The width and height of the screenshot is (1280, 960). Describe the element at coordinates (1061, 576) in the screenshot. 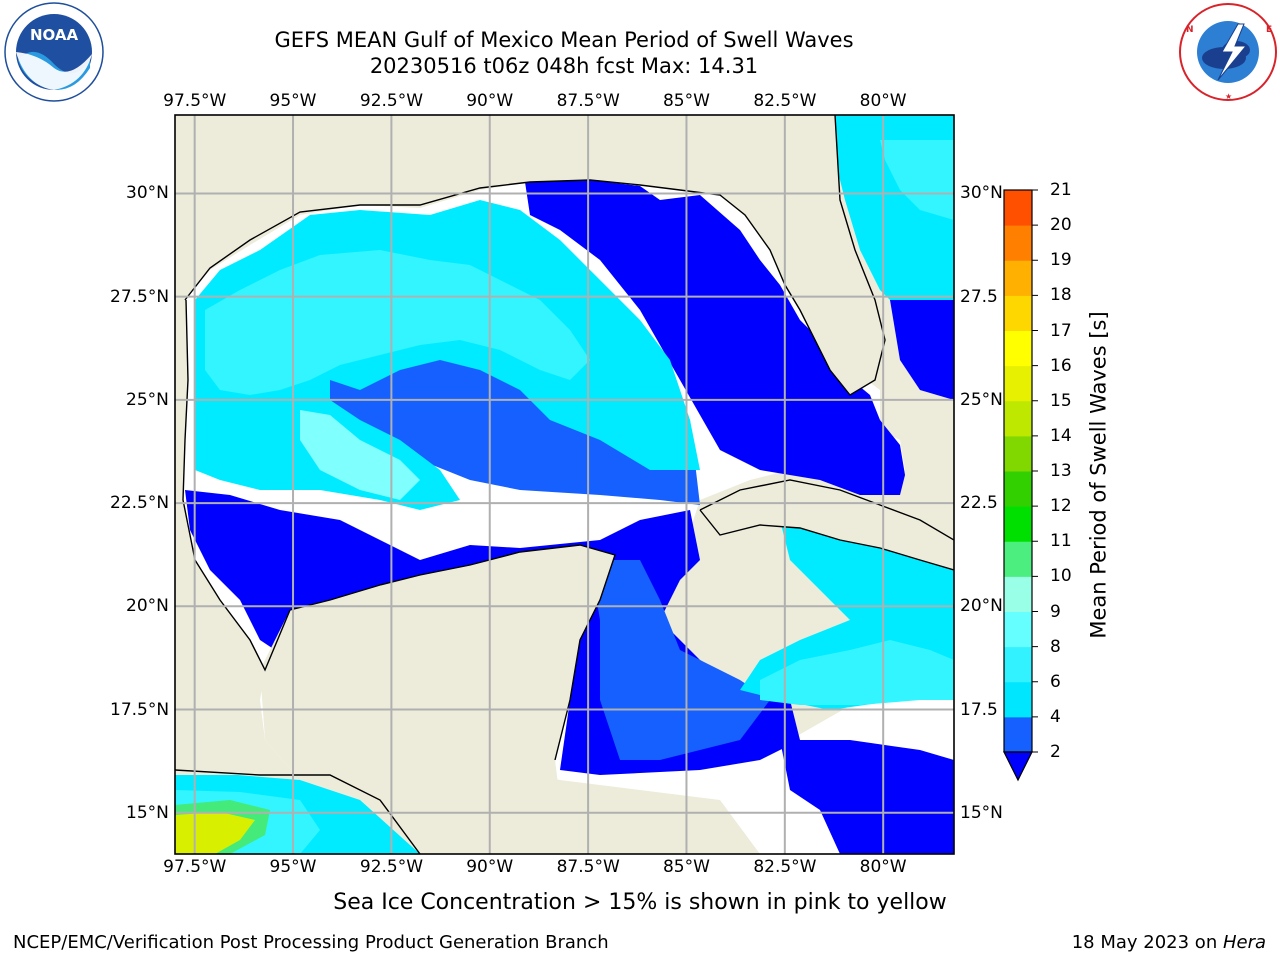

I see `colorbar-tick-label: 10` at that location.